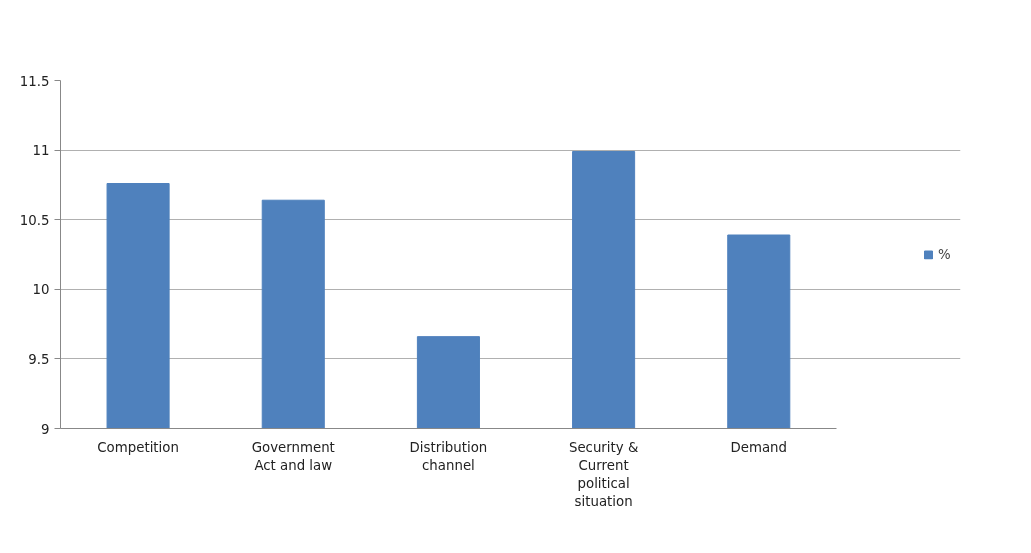  Describe the element at coordinates (45, 429) in the screenshot. I see `y-tick-label: 9` at that location.